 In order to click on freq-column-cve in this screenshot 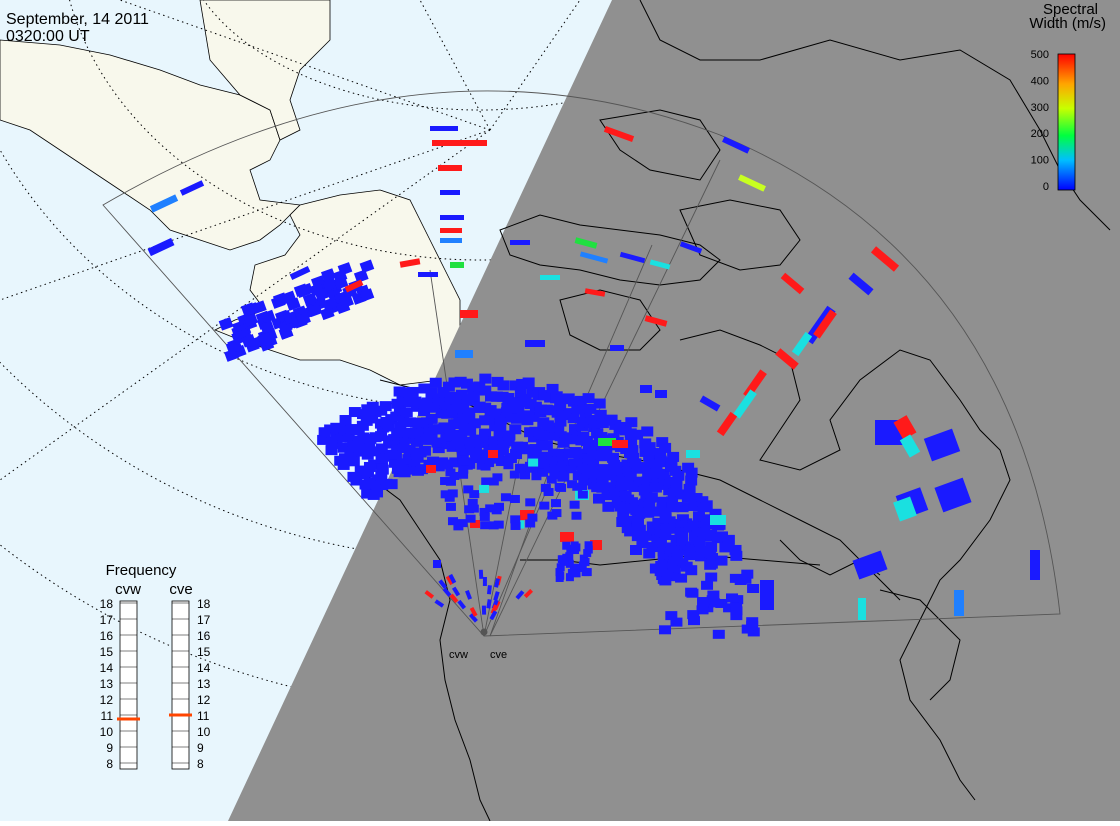, I will do `click(180, 685)`.